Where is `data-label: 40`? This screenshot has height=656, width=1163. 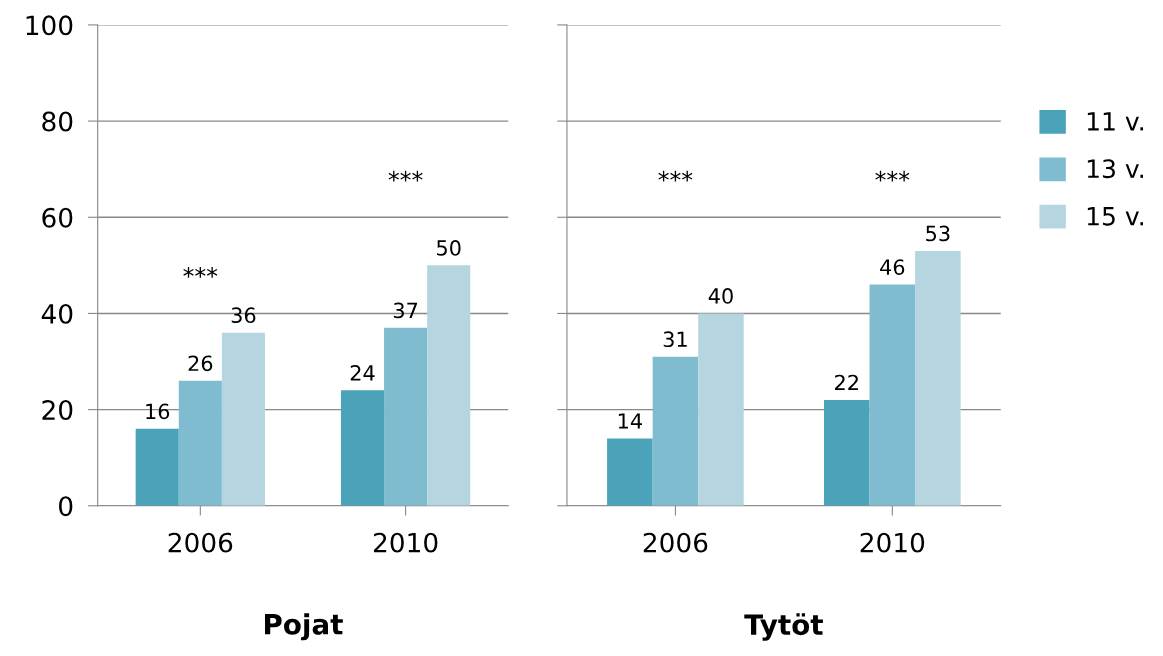
data-label: 40 is located at coordinates (720, 296).